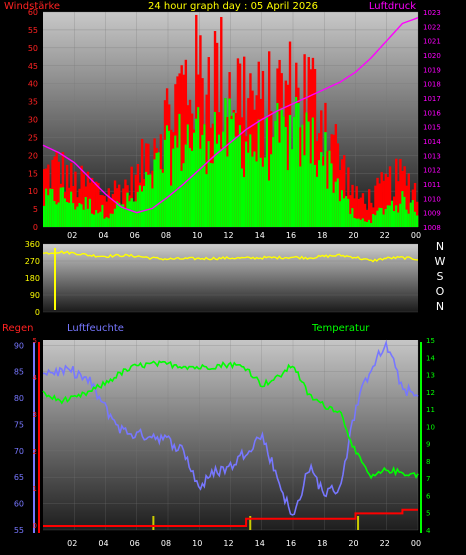  Describe the element at coordinates (135, 543) in the screenshot. I see `climate-x-tick: 06` at that location.